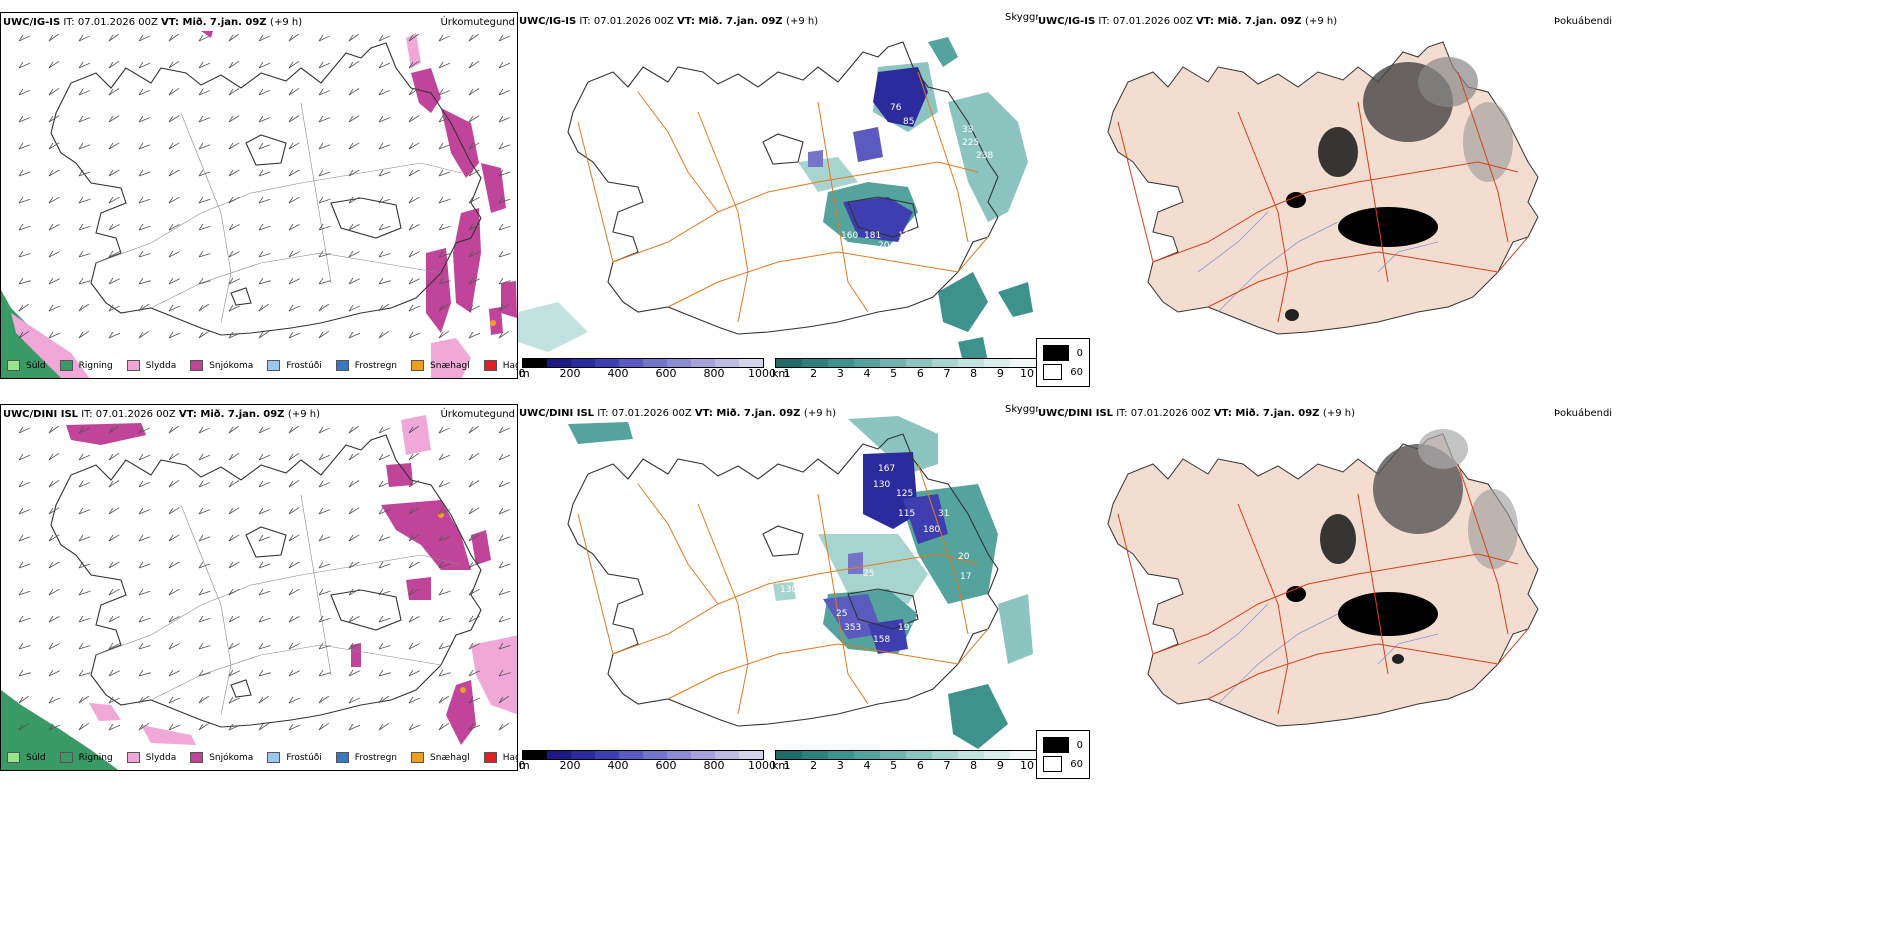  What do you see at coordinates (906, 236) in the screenshot?
I see `ceiling-value-label: 162` at bounding box center [906, 236].